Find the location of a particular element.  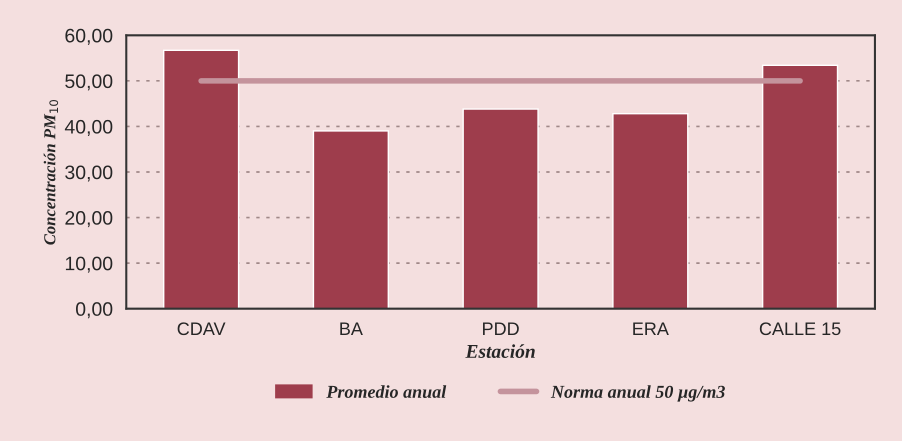

legend-label: Norma anual 50 µg/m3 is located at coordinates (637, 393).